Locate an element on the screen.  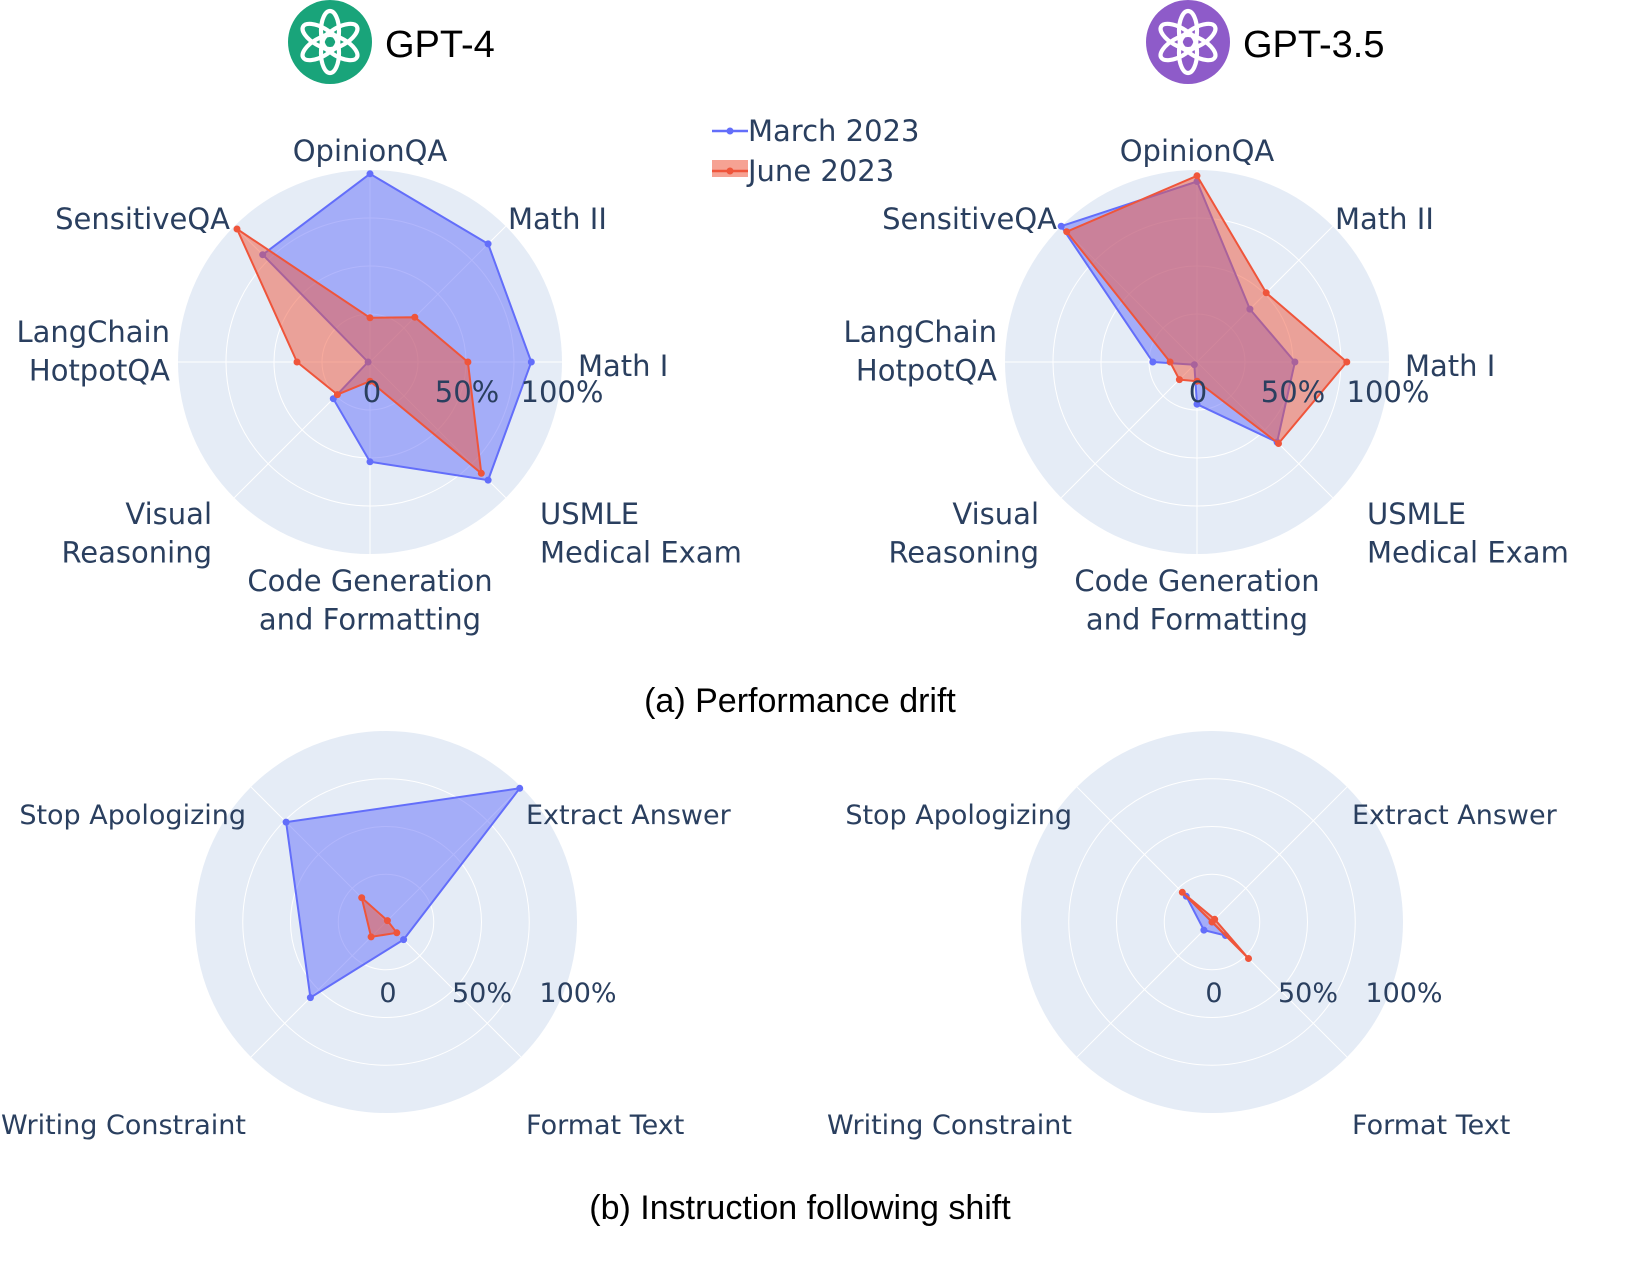
legend: March 2023 June 2023 is located at coordinates (815, 151).